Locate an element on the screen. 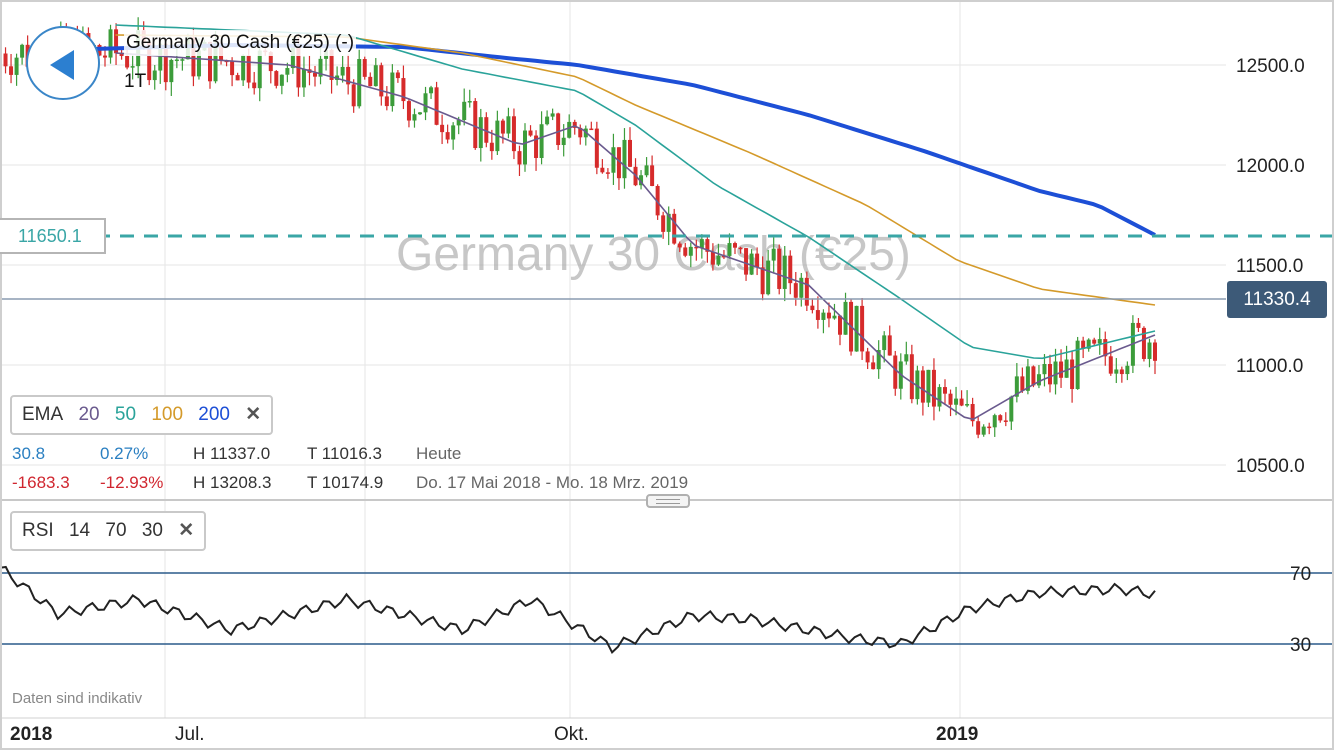 The width and height of the screenshot is (1334, 750). rsi-param-upper: 70 is located at coordinates (116, 530).